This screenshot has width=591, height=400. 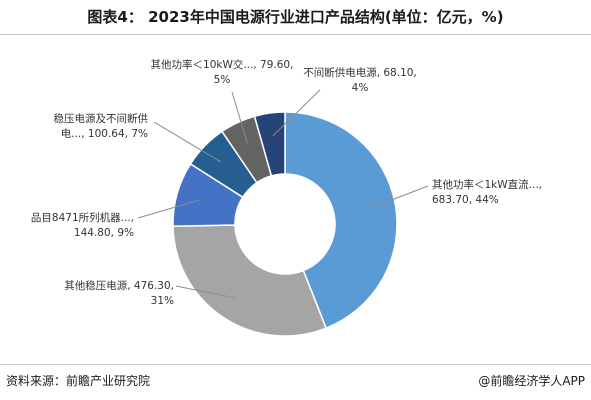 I want to click on chart-title: 图表4： 2023年中国电源行业进口产品结构(单位：亿元，%), so click(x=295, y=17).